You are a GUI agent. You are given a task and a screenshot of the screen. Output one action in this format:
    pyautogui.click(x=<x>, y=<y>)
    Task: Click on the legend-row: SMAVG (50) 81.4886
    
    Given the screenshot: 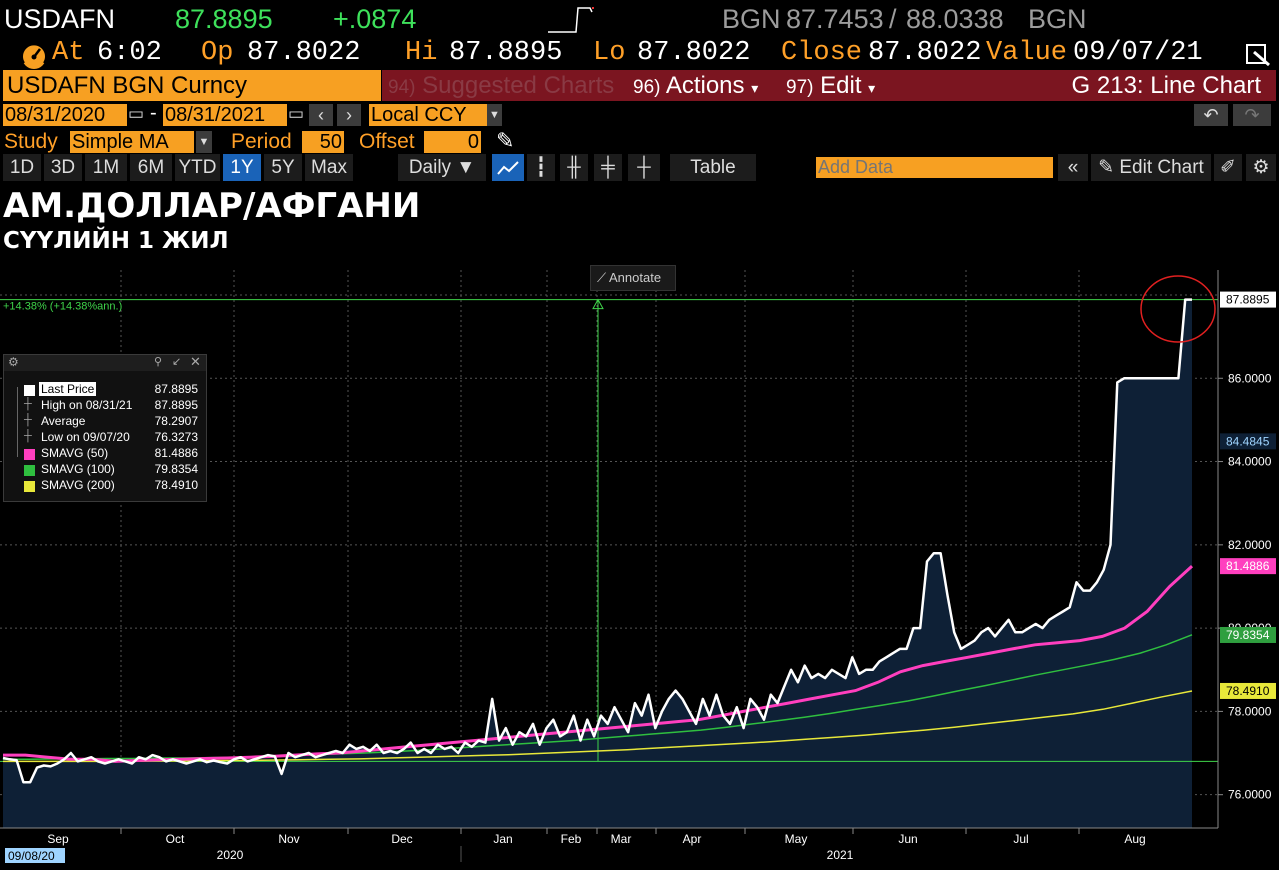 What is the action you would take?
    pyautogui.click(x=104, y=454)
    